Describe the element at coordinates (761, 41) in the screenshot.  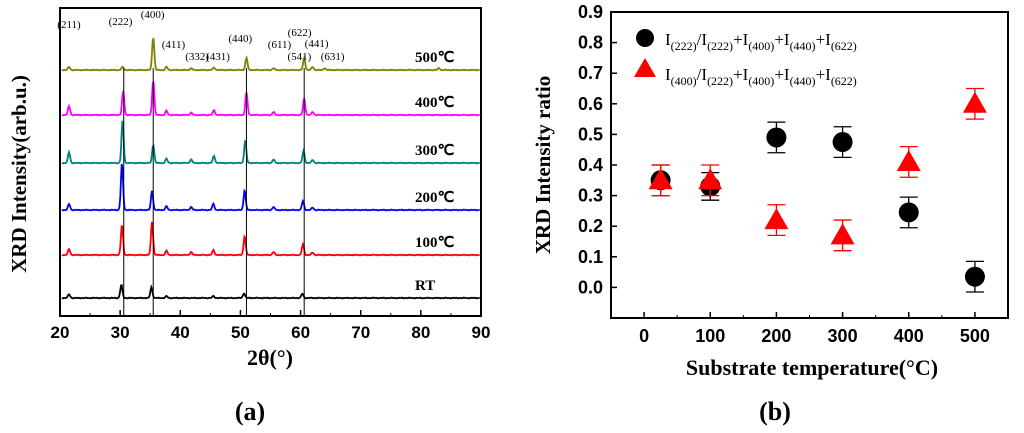
I see `legend-label: I(222)/I(222)+I(400)+I(440)+I(622)` at that location.